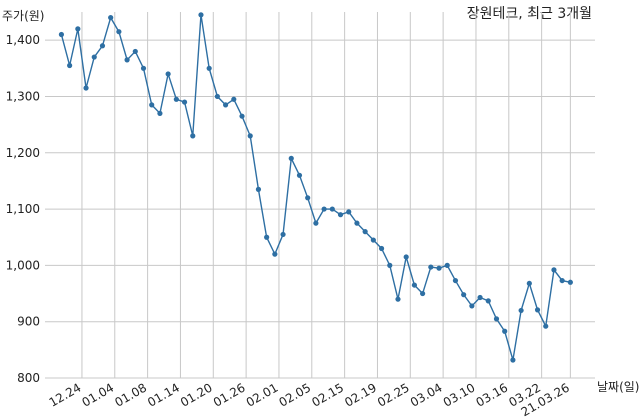 The height and width of the screenshot is (419, 640). Describe the element at coordinates (393, 394) in the screenshot. I see `x-tick-label: 02.25` at that location.